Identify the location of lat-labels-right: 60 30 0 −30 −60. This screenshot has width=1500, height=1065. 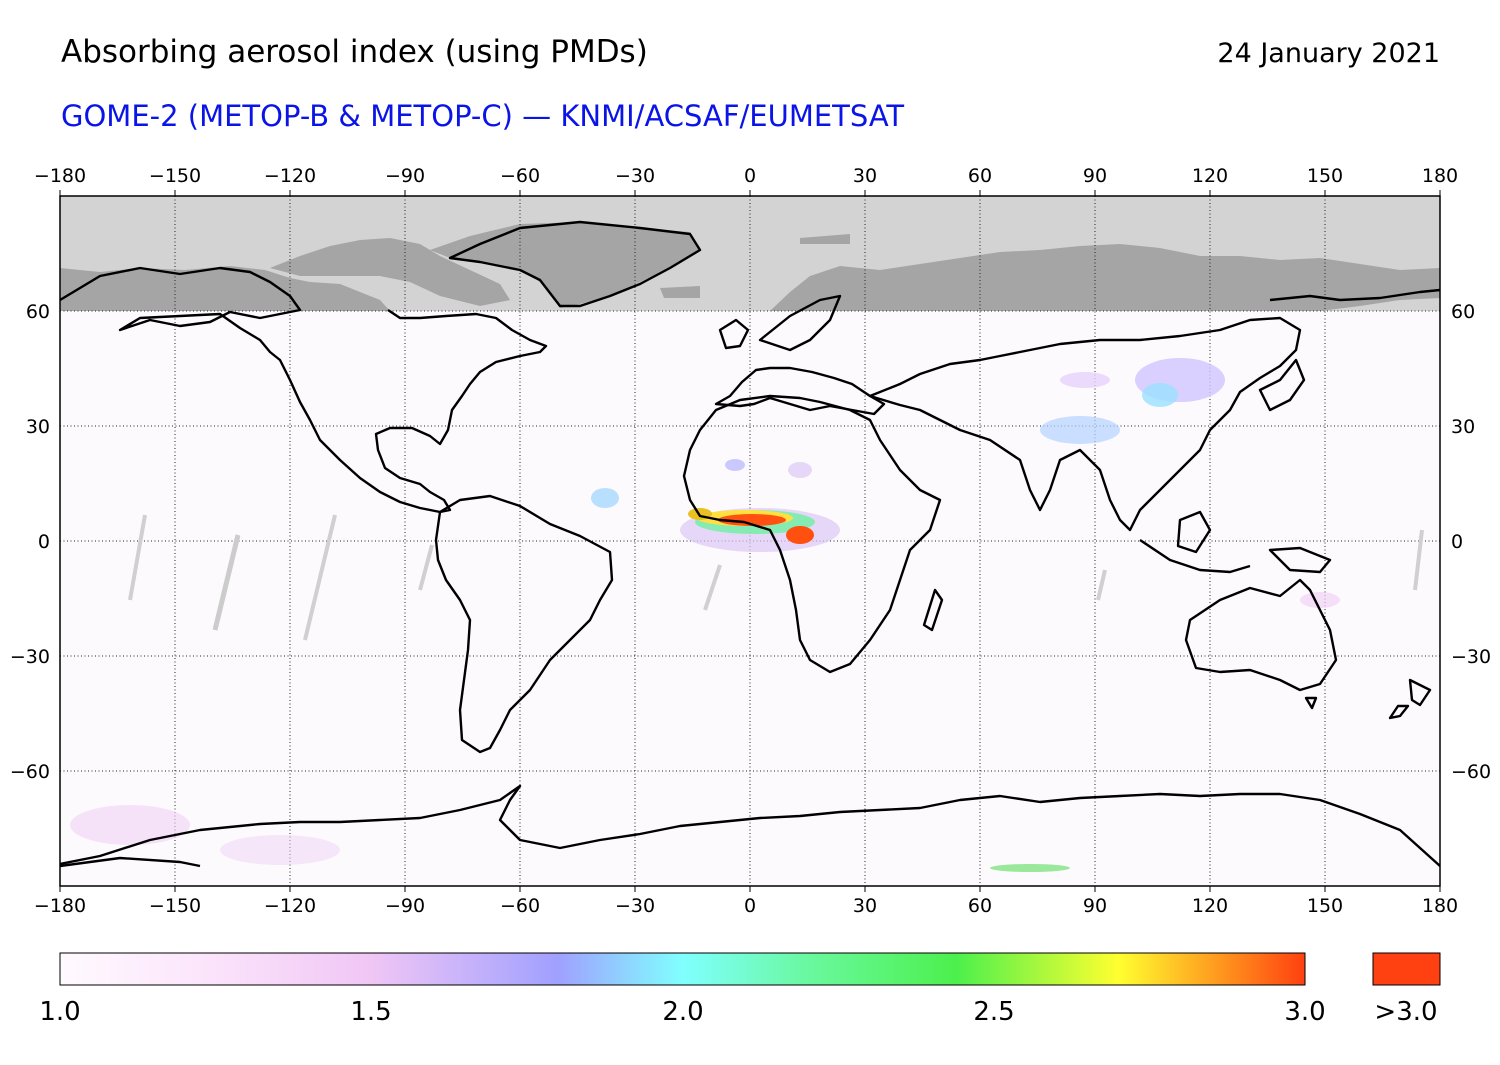
(1471, 542).